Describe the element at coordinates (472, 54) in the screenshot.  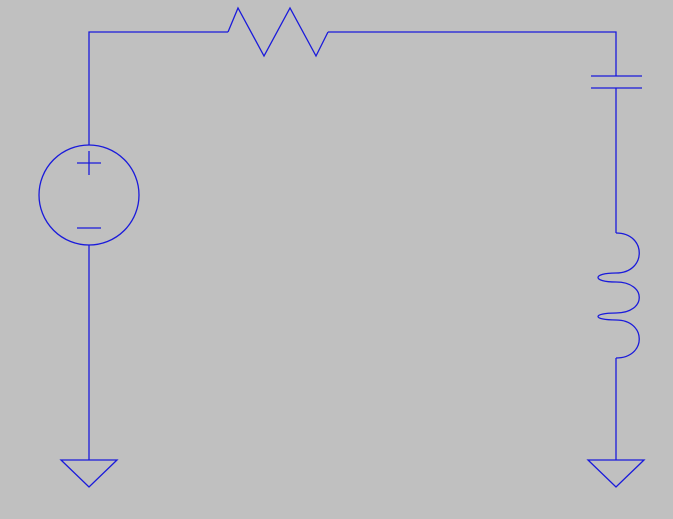
I see `wire-right-top` at that location.